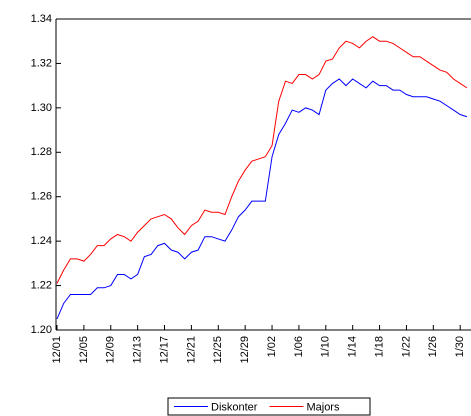  I want to click on x-tick-label: 1/02, so click(272, 346).